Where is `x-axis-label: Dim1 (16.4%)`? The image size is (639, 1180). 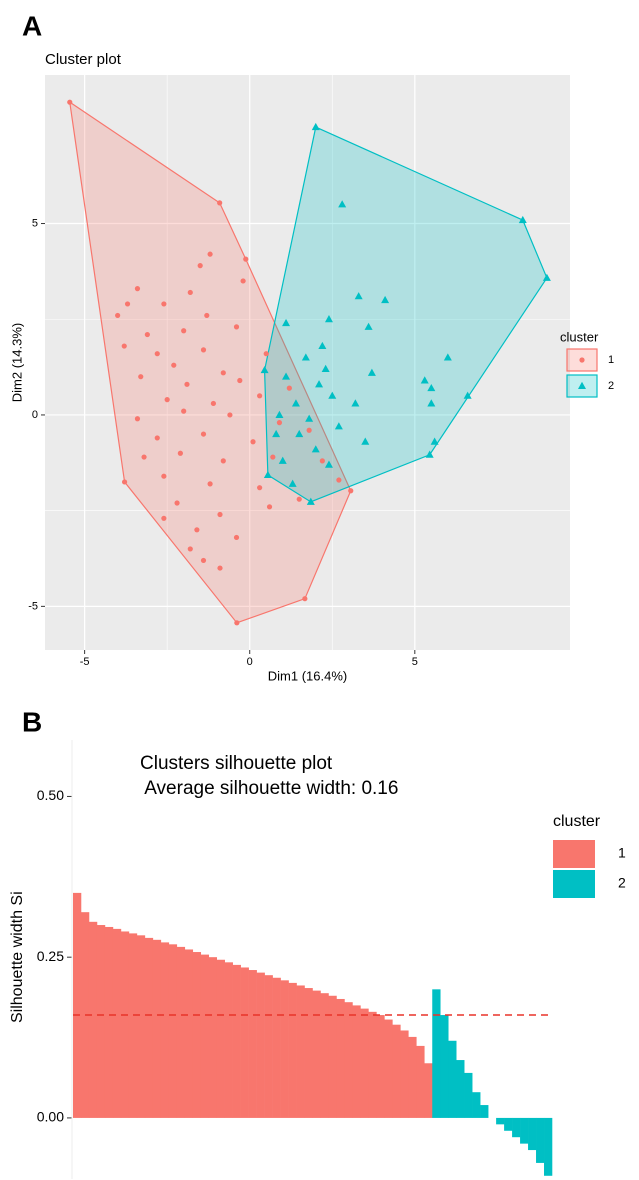 x-axis-label: Dim1 (16.4%) is located at coordinates (307, 675).